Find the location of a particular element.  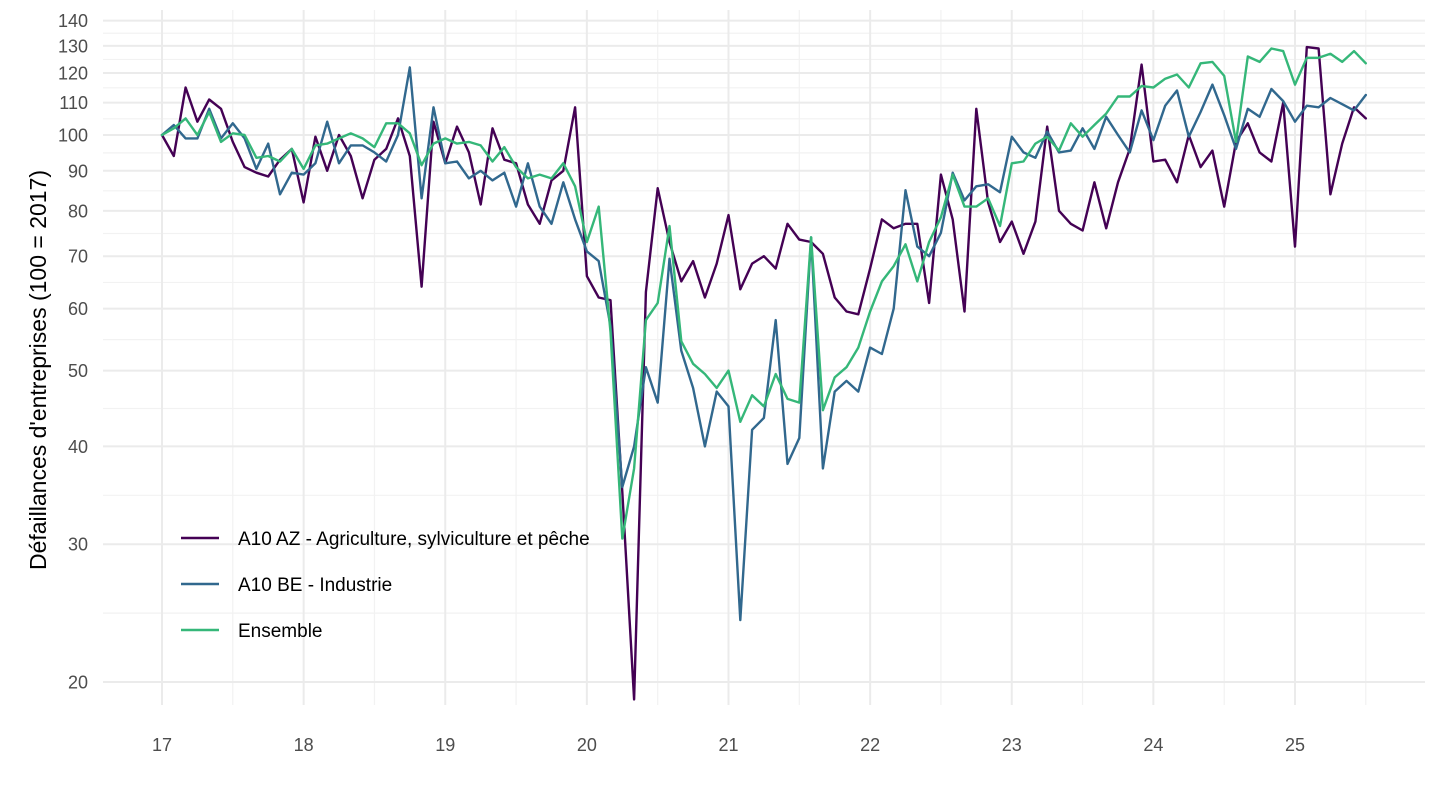

legend-label: A10 BE - Industrie is located at coordinates (315, 585).